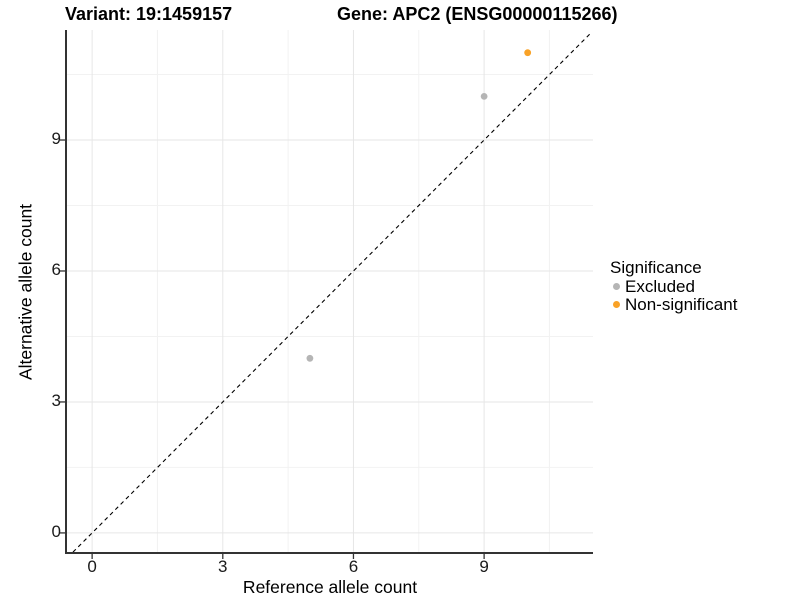 Image resolution: width=800 pixels, height=600 pixels. What do you see at coordinates (56, 138) in the screenshot?
I see `y-tick-label: 9` at bounding box center [56, 138].